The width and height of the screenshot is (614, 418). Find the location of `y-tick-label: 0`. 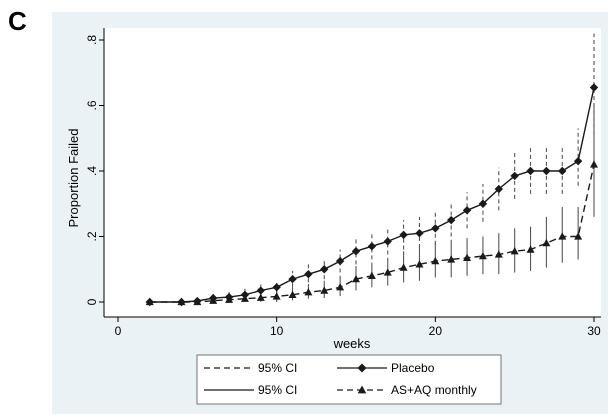

y-tick-label: 0 is located at coordinates (92, 301).